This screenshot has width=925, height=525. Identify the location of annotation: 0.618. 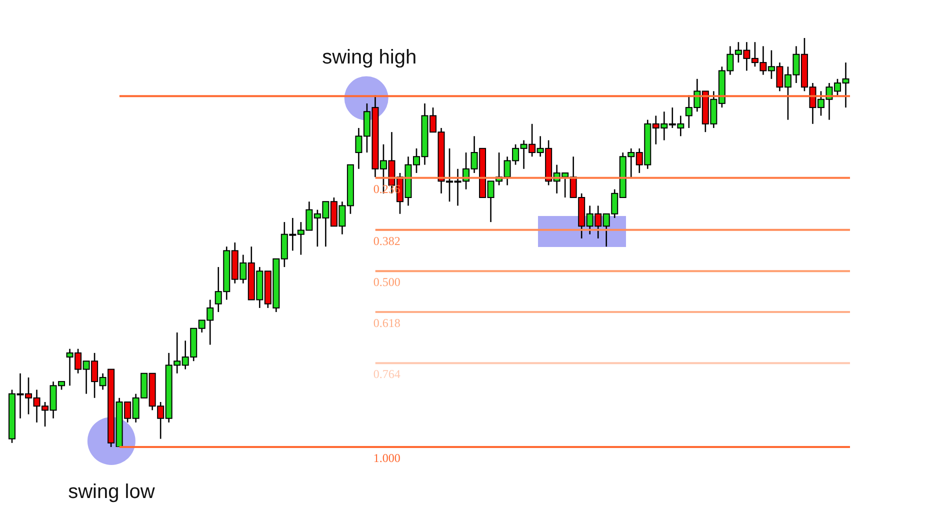
(386, 323).